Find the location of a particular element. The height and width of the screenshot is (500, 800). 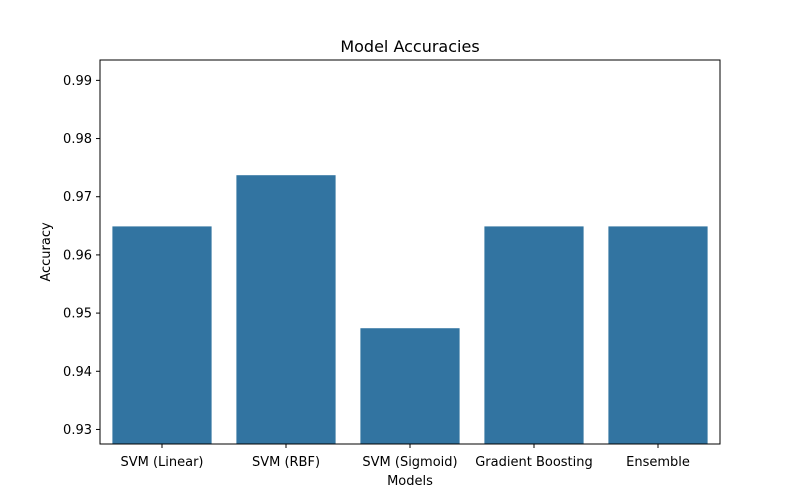

x-tick-label-0: SVM (Linear) is located at coordinates (161, 462).